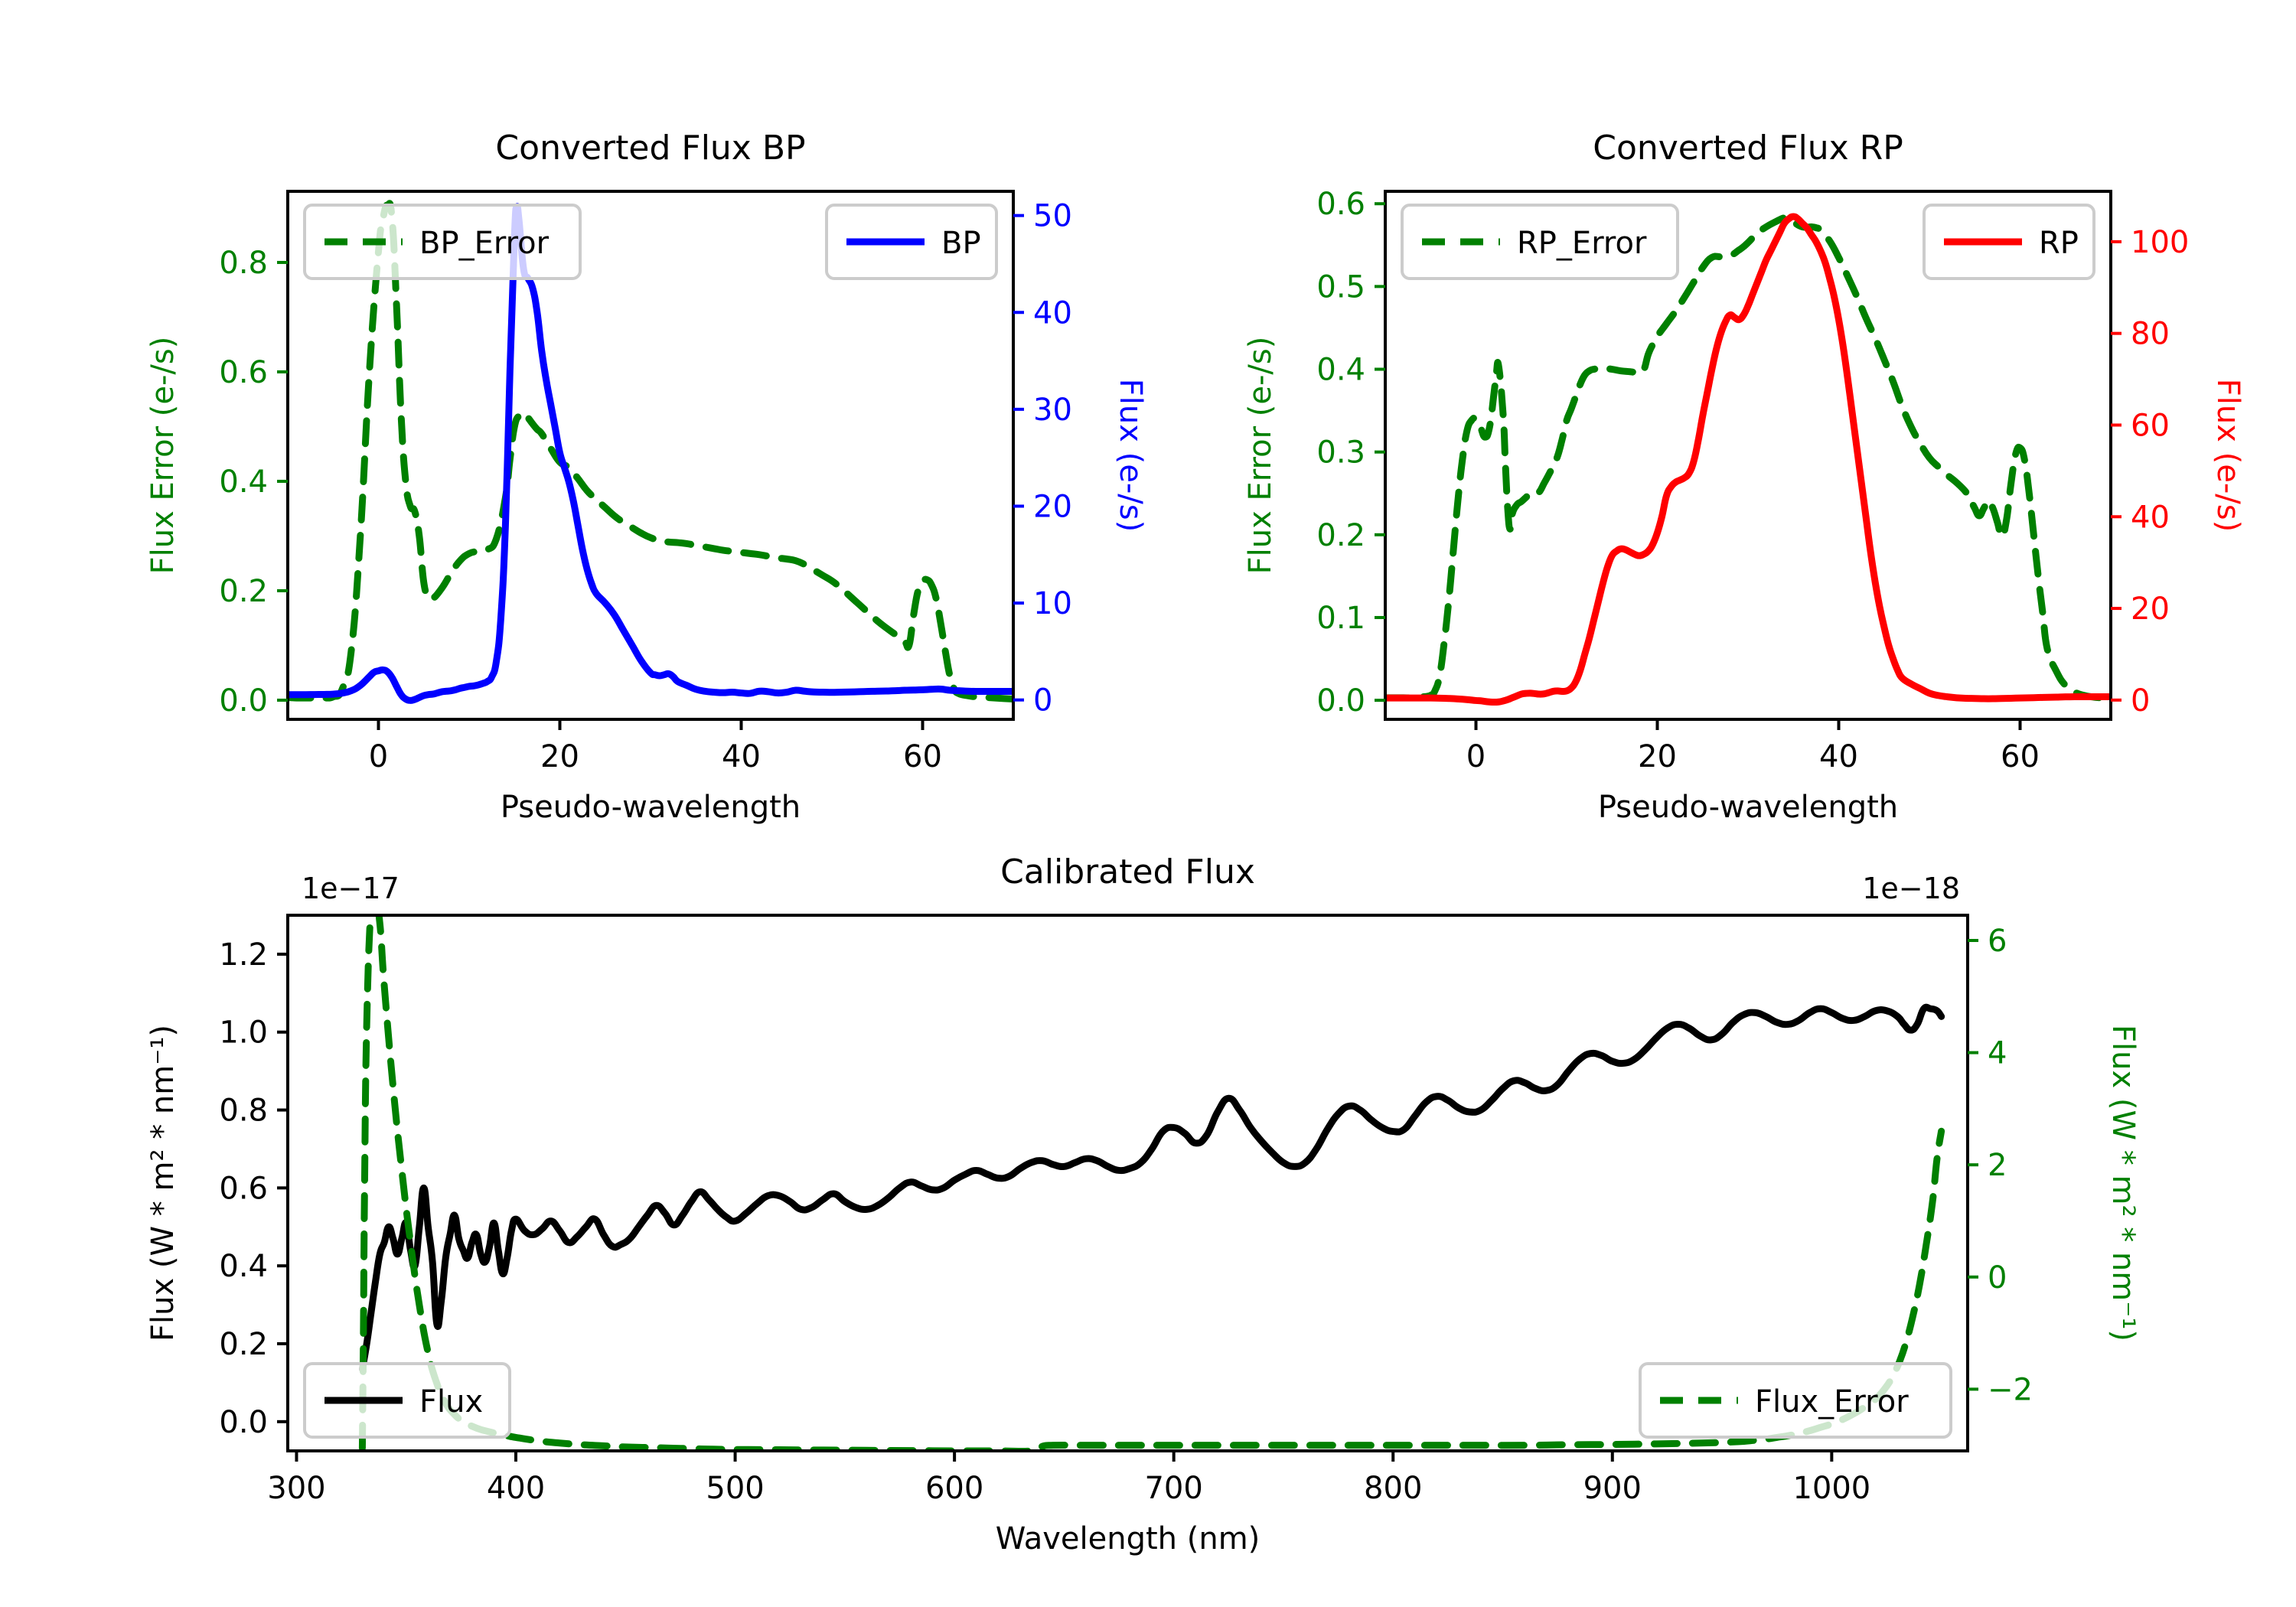 This screenshot has height=1607, width=2296. What do you see at coordinates (451, 1402) in the screenshot?
I see `legend-label-flux: Flux` at bounding box center [451, 1402].